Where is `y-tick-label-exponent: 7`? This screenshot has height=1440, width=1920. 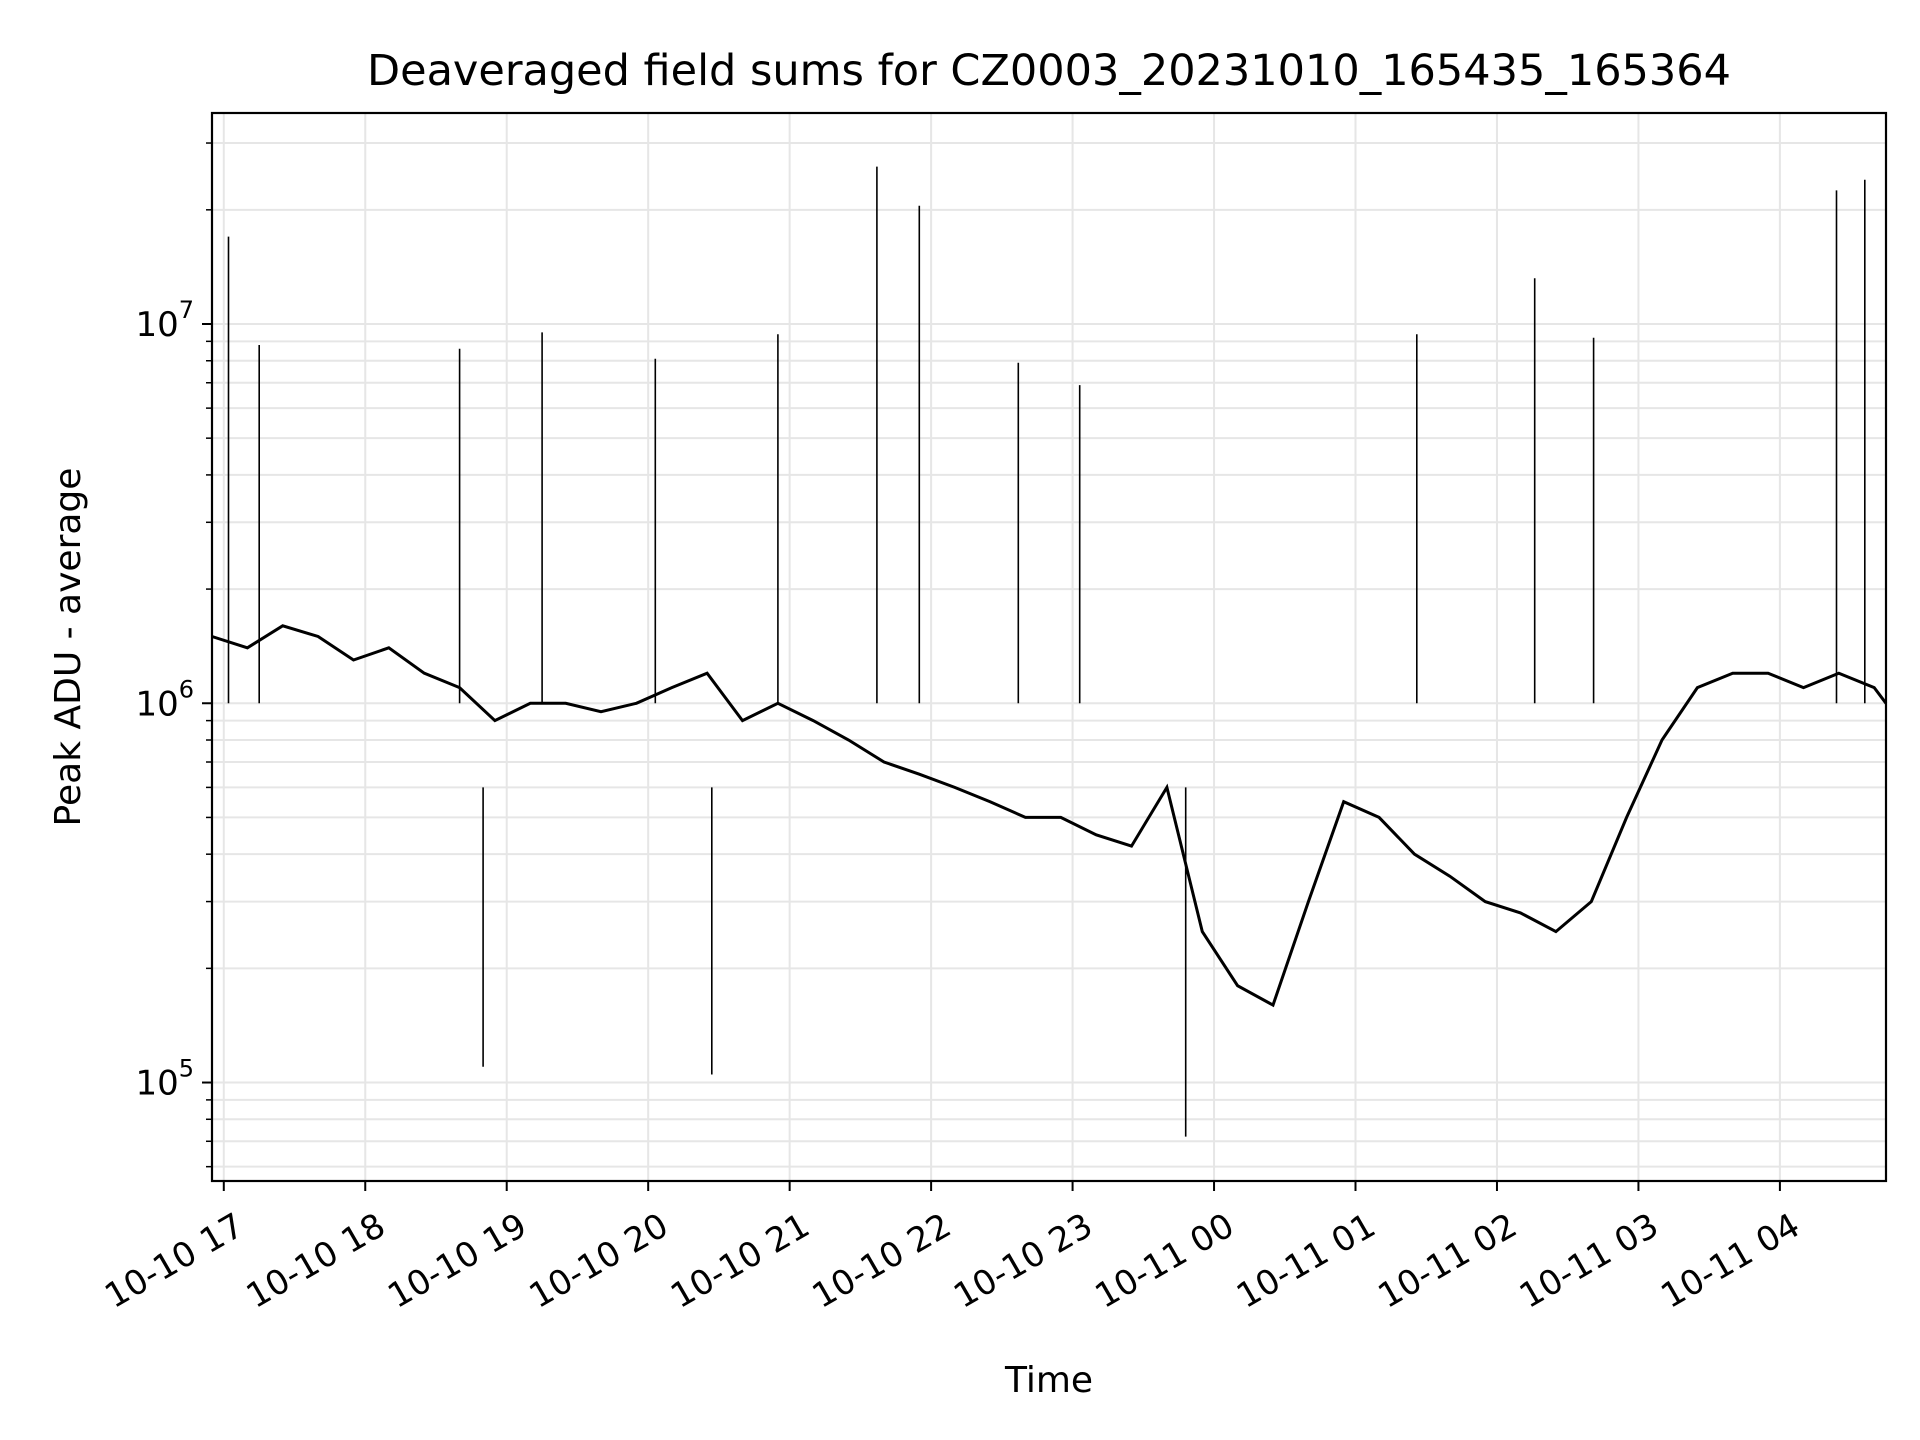 y-tick-label-exponent: 7 is located at coordinates (186, 310).